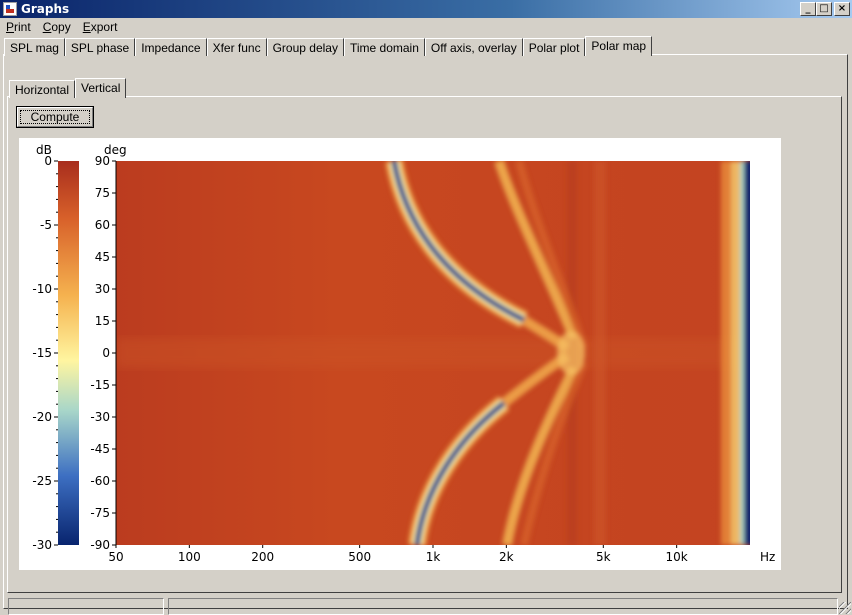 The height and width of the screenshot is (615, 852). I want to click on tab-group-delay: Group delay, so click(305, 47).